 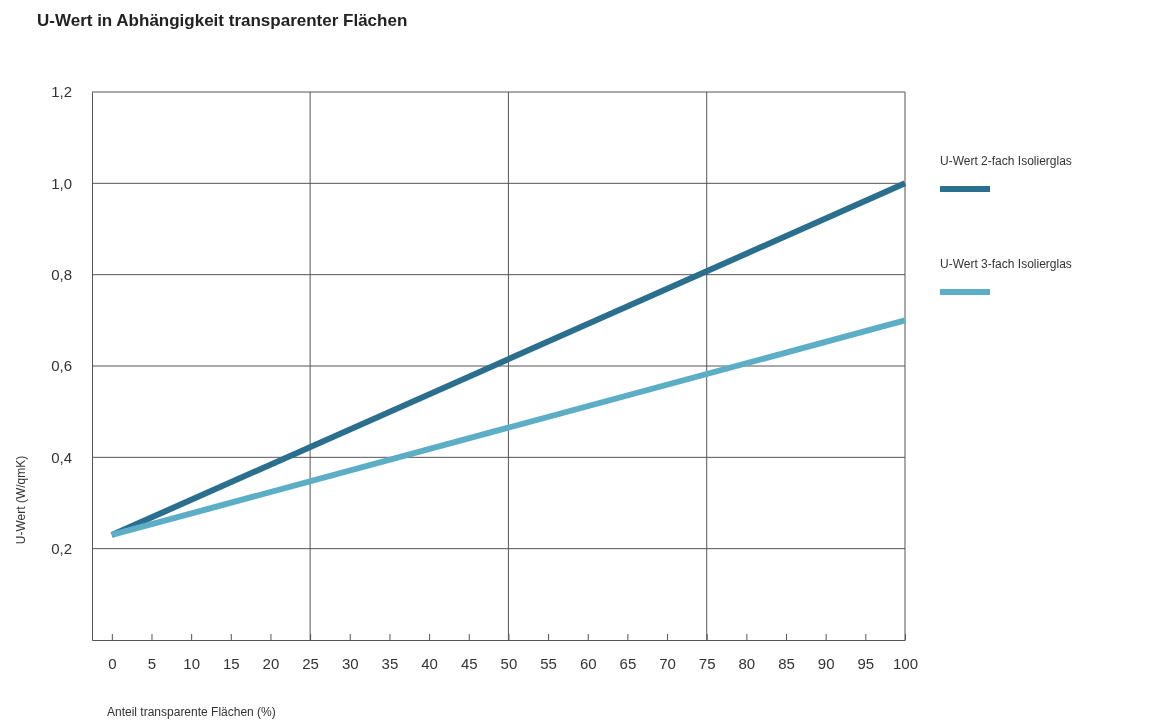 I want to click on x-tick-label: 95, so click(x=866, y=663).